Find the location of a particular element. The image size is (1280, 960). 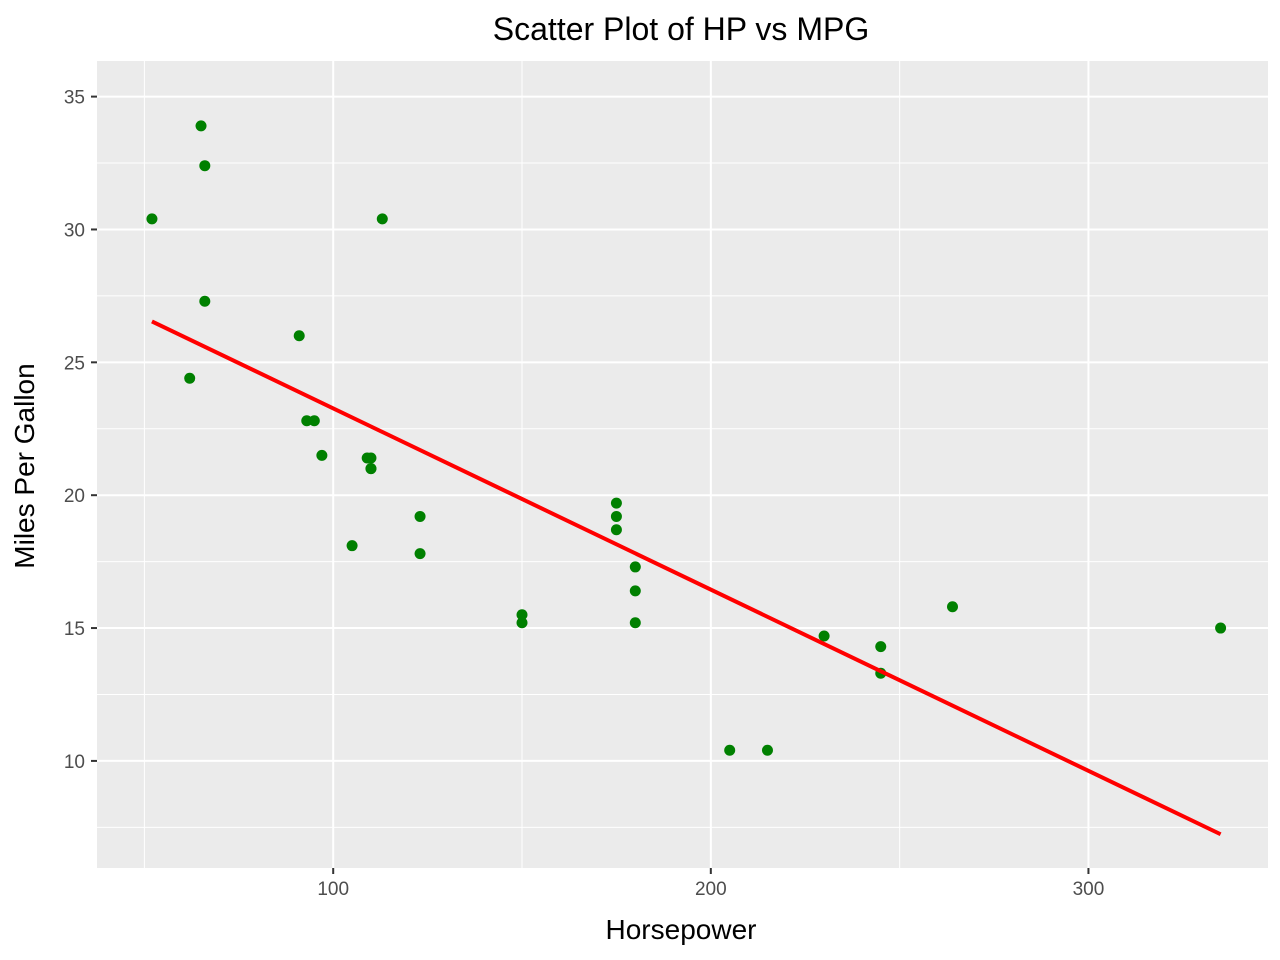

x-axis-label: Horsepower is located at coordinates (681, 929).